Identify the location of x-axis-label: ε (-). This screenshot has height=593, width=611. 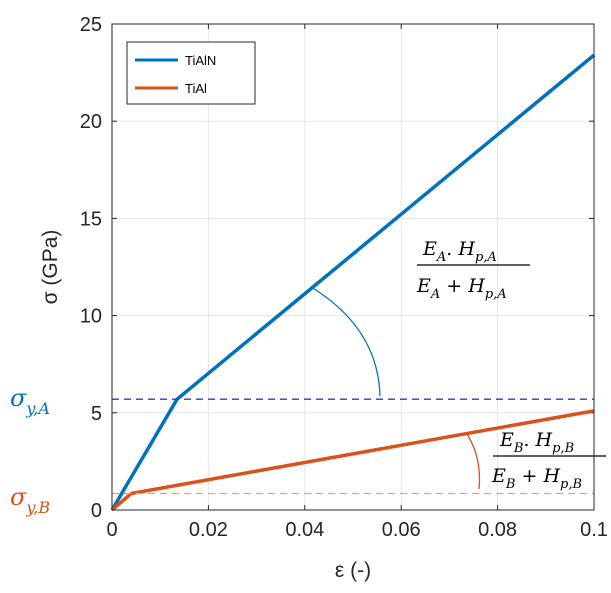
(353, 570).